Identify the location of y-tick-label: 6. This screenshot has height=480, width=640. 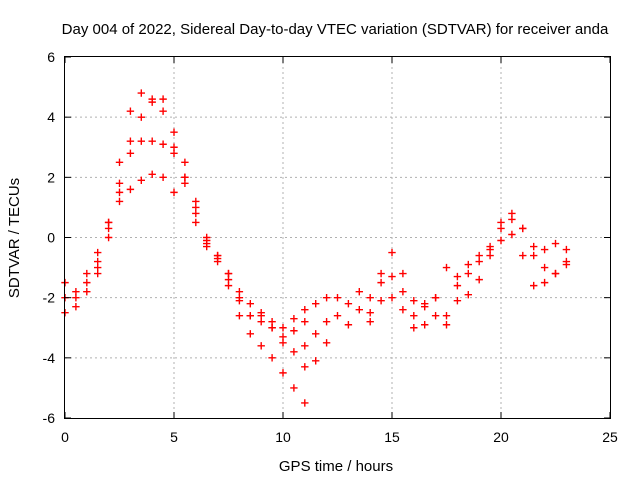
(51, 57).